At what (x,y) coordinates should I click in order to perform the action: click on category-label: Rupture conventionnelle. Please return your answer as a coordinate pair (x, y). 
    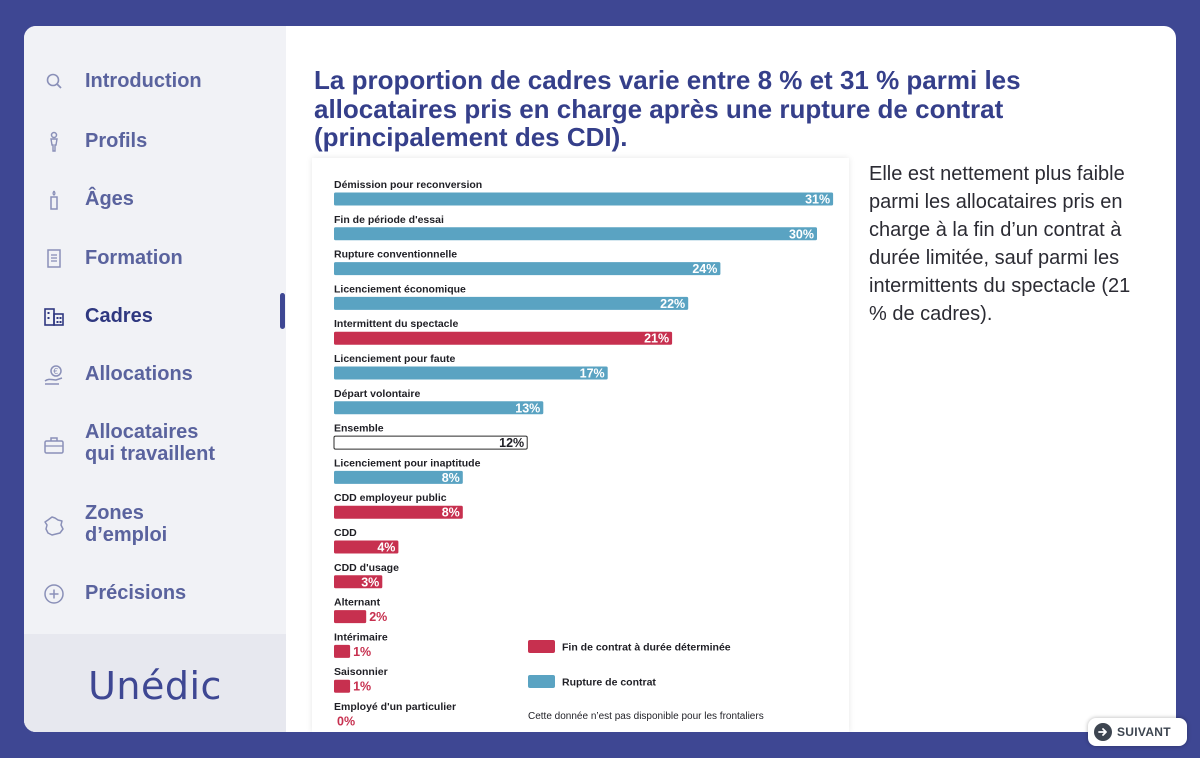
    Looking at the image, I should click on (395, 255).